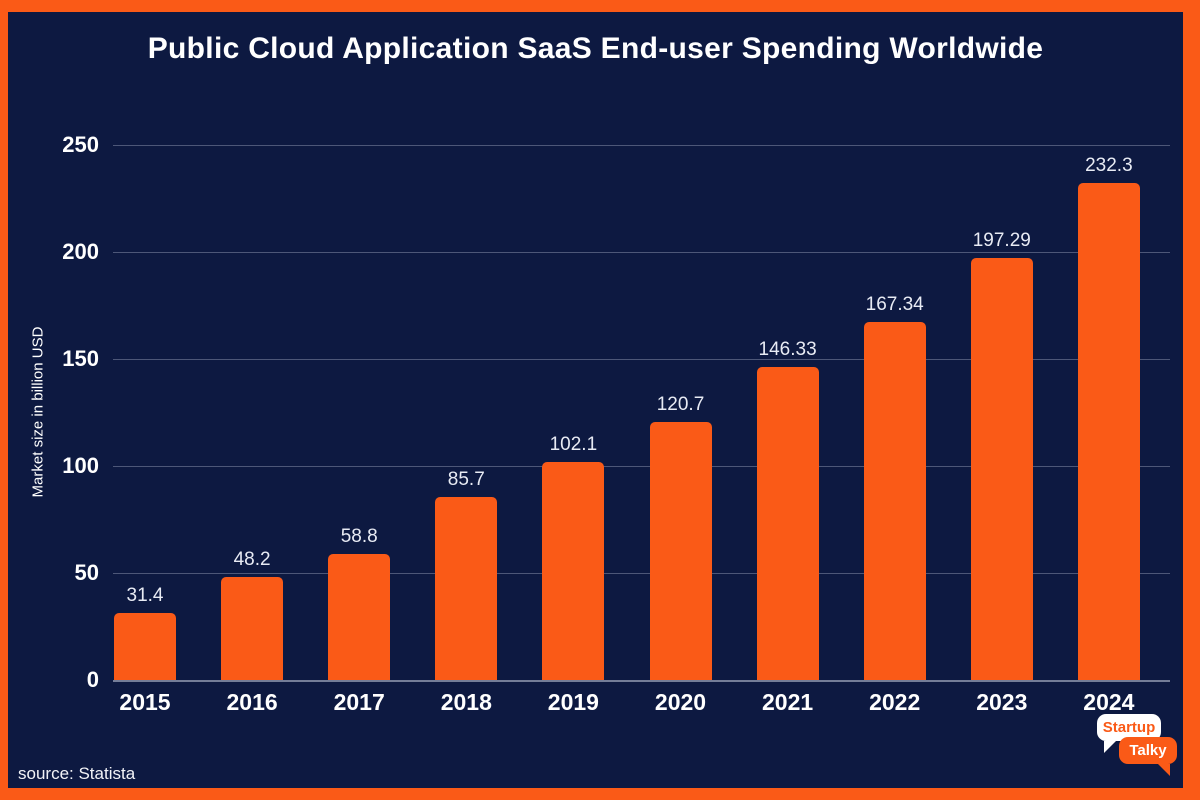  I want to click on y-tick-50: 50, so click(86, 572).